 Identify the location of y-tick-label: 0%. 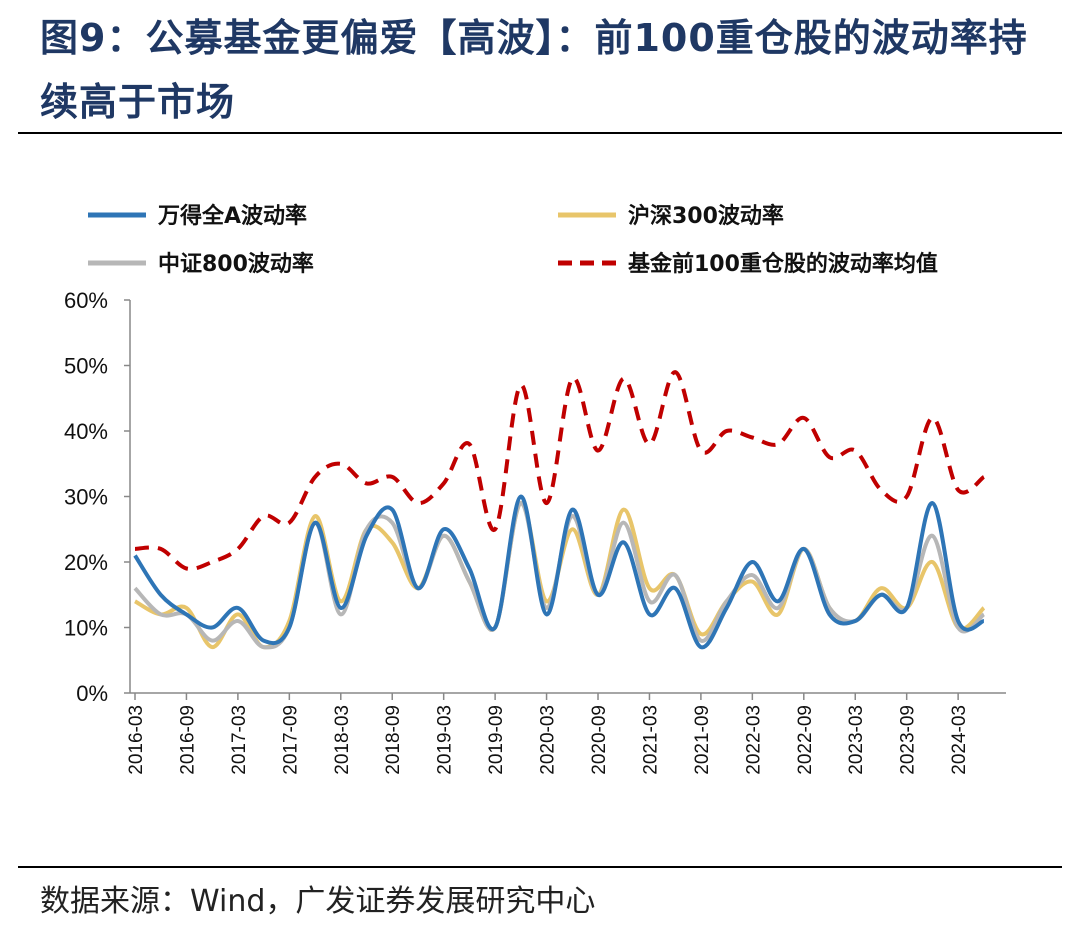
(92, 693).